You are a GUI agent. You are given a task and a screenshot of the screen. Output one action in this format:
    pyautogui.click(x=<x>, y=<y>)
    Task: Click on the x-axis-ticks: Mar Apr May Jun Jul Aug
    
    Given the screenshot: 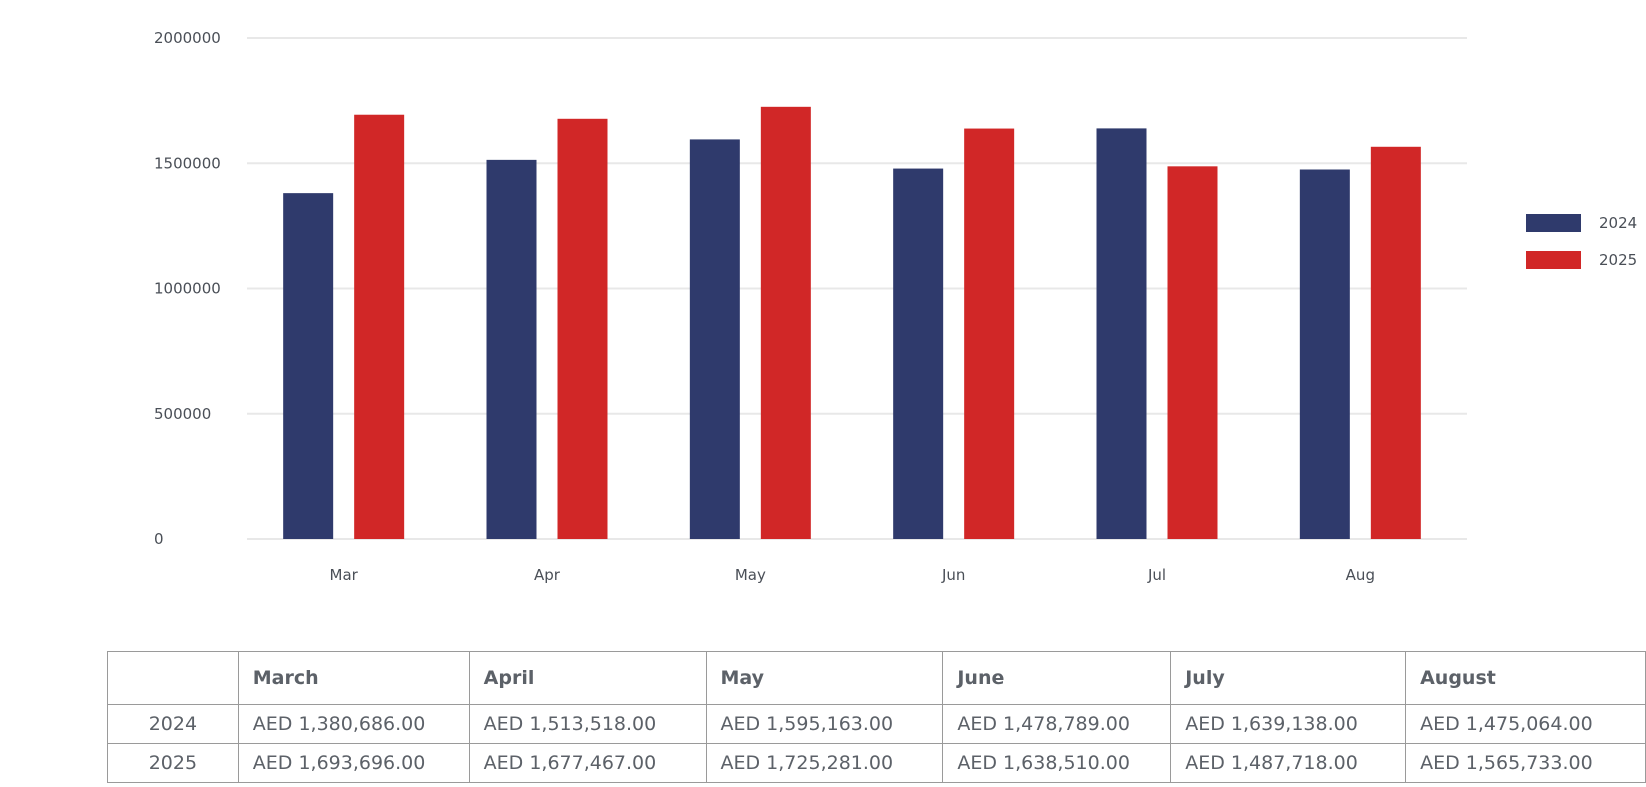 What is the action you would take?
    pyautogui.click(x=852, y=575)
    